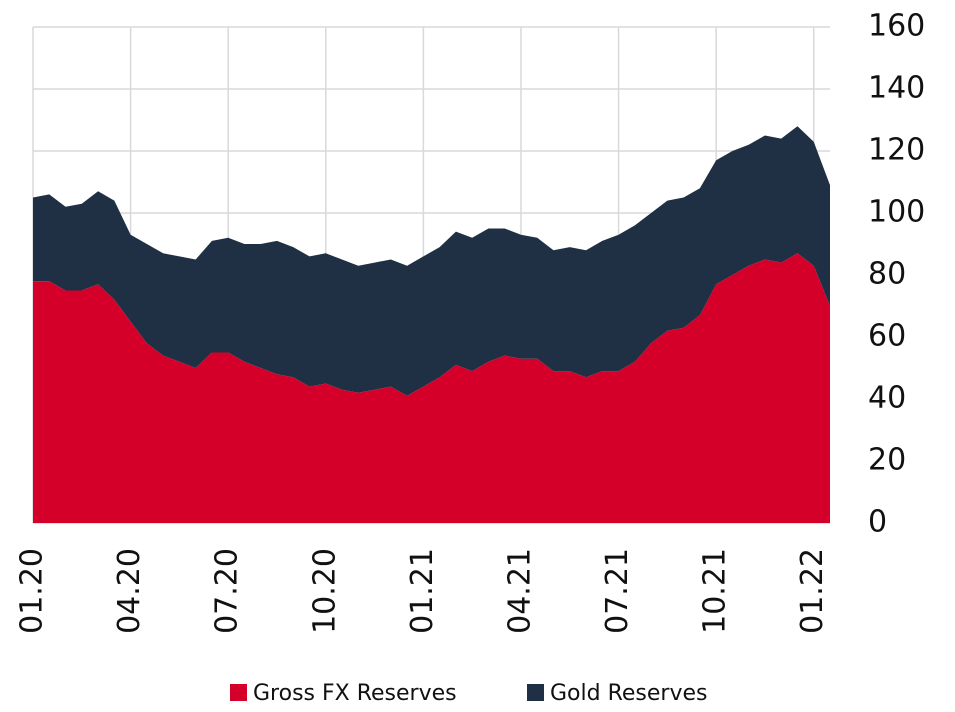  Describe the element at coordinates (324, 591) in the screenshot. I see `x-tick-label: 10.20` at that location.